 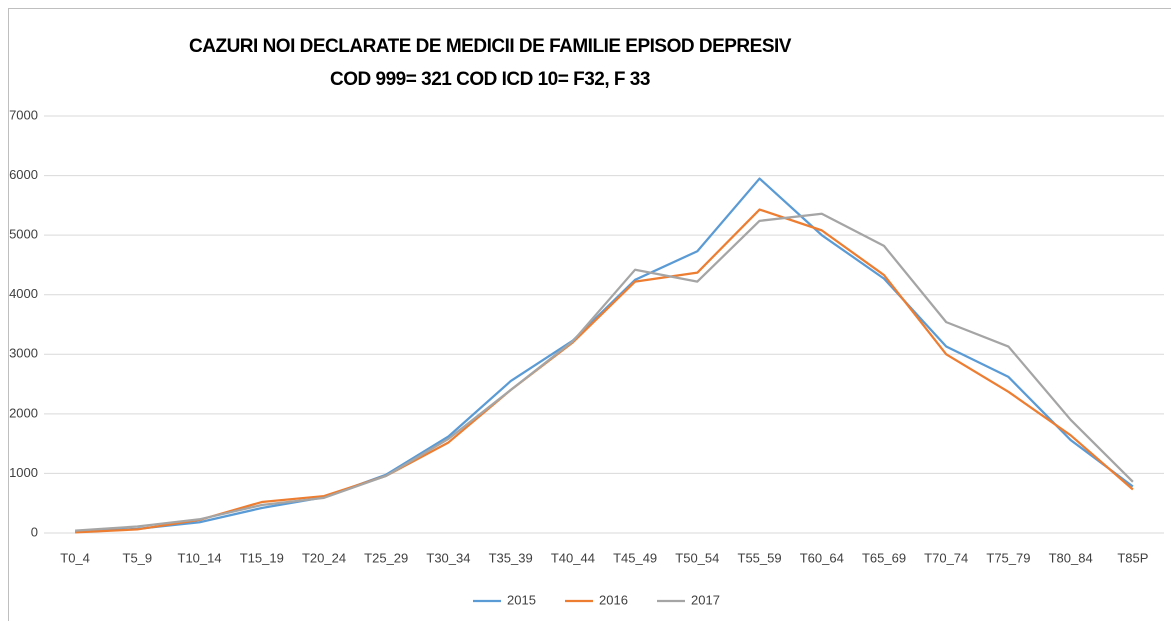 I want to click on x-tick-label: T55_59, so click(x=760, y=557).